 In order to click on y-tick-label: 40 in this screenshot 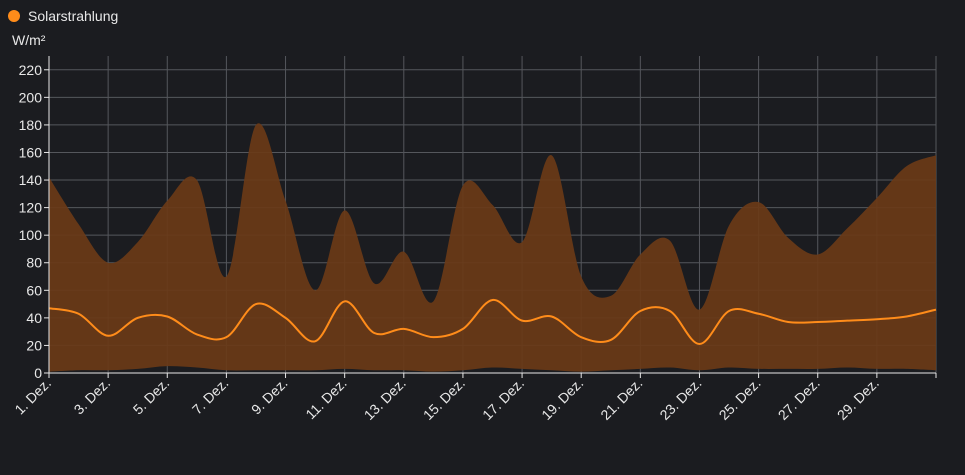, I will do `click(34, 318)`.